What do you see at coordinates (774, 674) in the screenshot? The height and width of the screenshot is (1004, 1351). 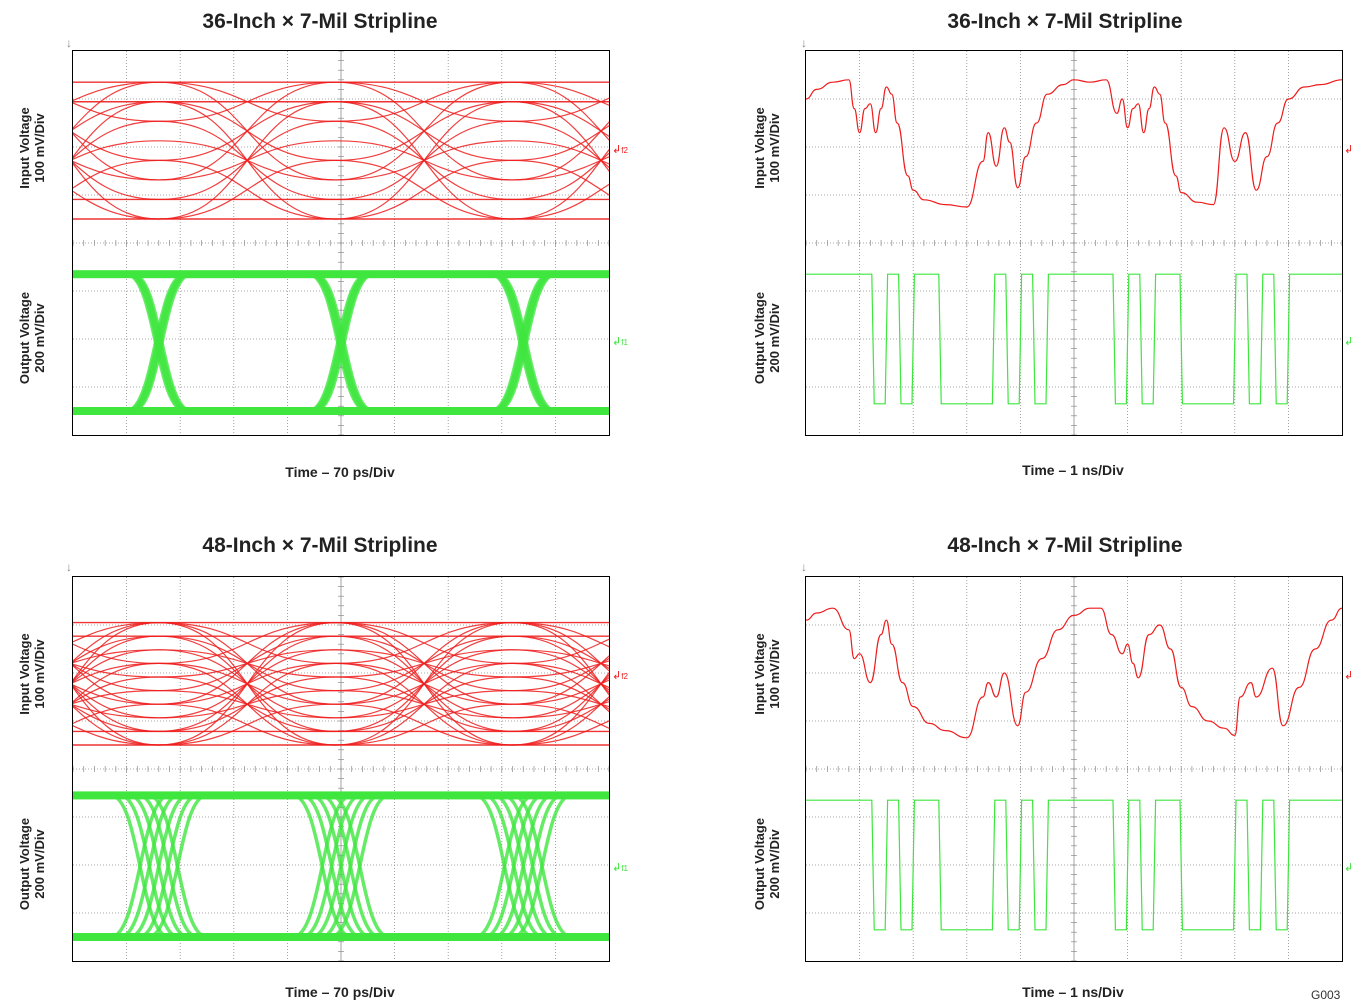 I see `y-axis-label-line2: 100 mV/Div` at bounding box center [774, 674].